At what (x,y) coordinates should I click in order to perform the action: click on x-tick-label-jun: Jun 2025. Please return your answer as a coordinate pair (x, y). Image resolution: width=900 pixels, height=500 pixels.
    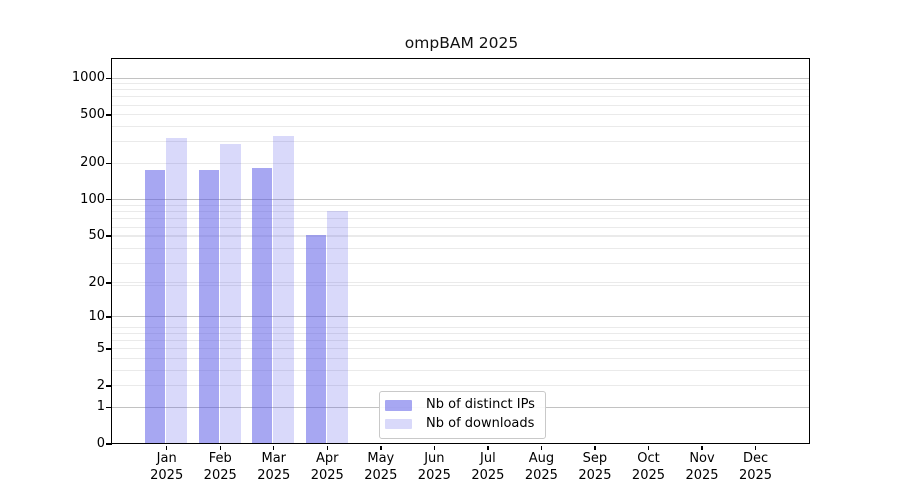
    Looking at the image, I should click on (434, 467).